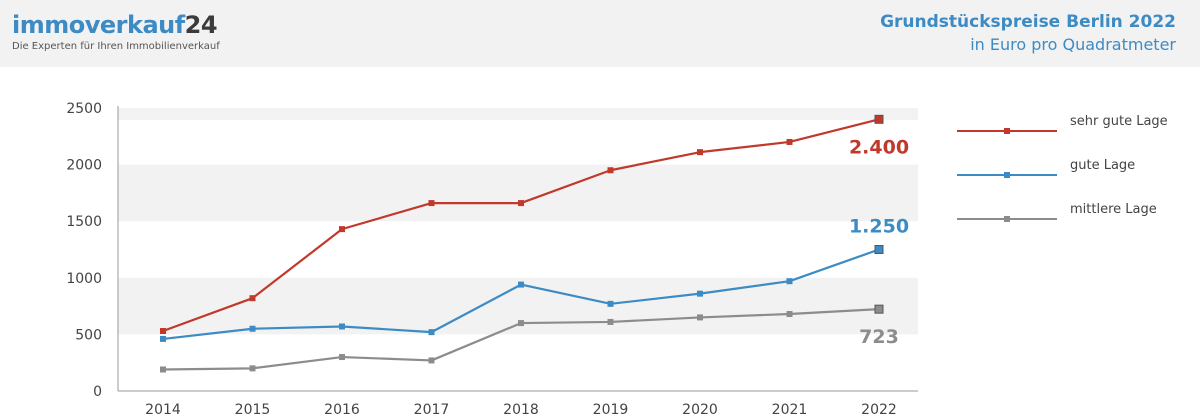 This screenshot has width=1200, height=419. I want to click on end-value-label: 1.250, so click(879, 227).